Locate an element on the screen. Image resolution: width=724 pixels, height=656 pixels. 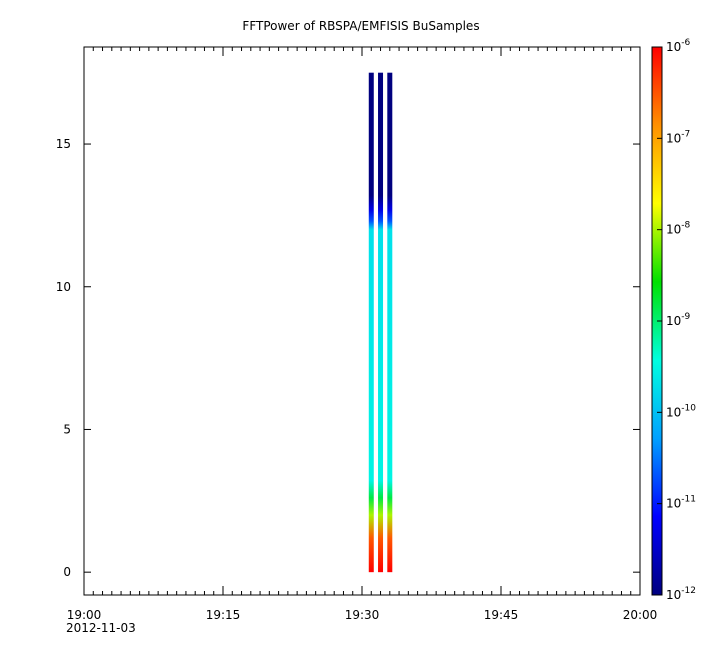
colorbar-tick-label: 10⁻⁹ is located at coordinates (678, 320).